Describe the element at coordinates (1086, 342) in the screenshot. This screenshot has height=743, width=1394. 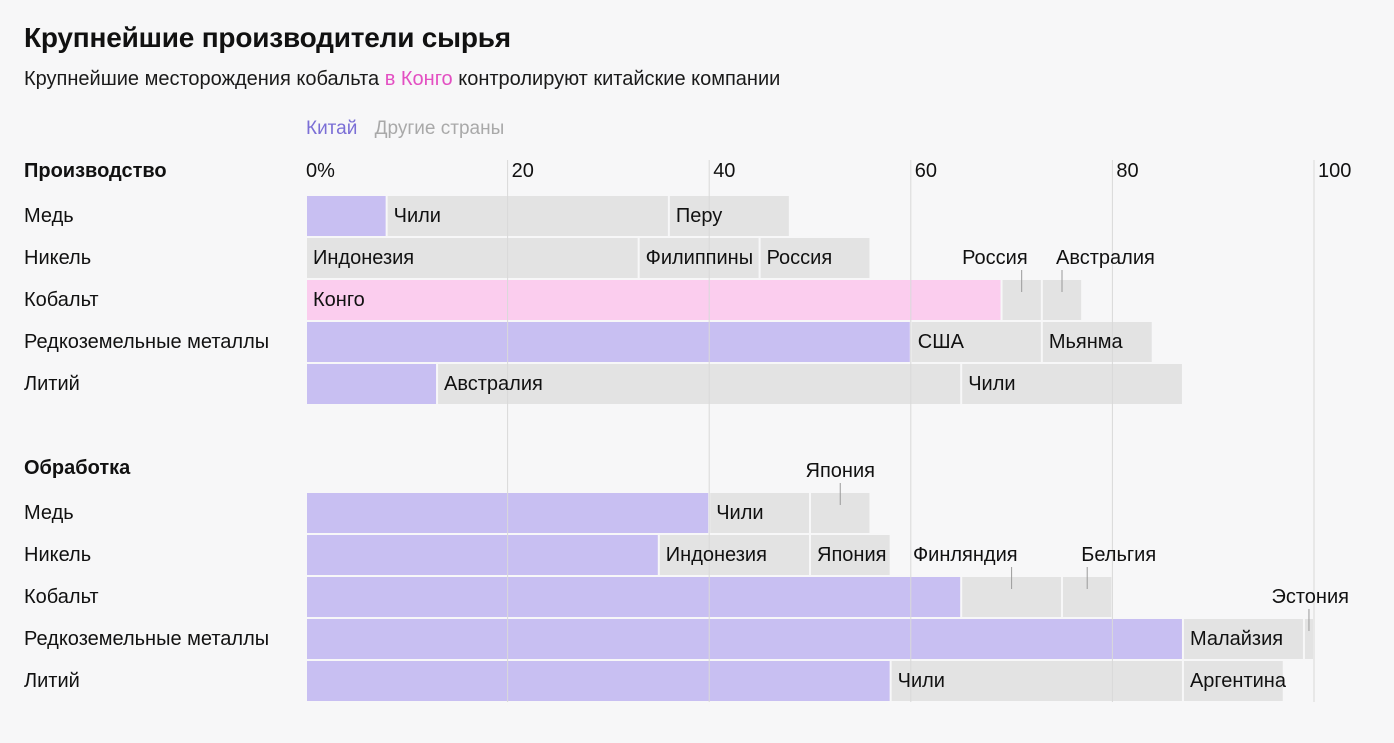
I see `segment-label: Мьянма` at that location.